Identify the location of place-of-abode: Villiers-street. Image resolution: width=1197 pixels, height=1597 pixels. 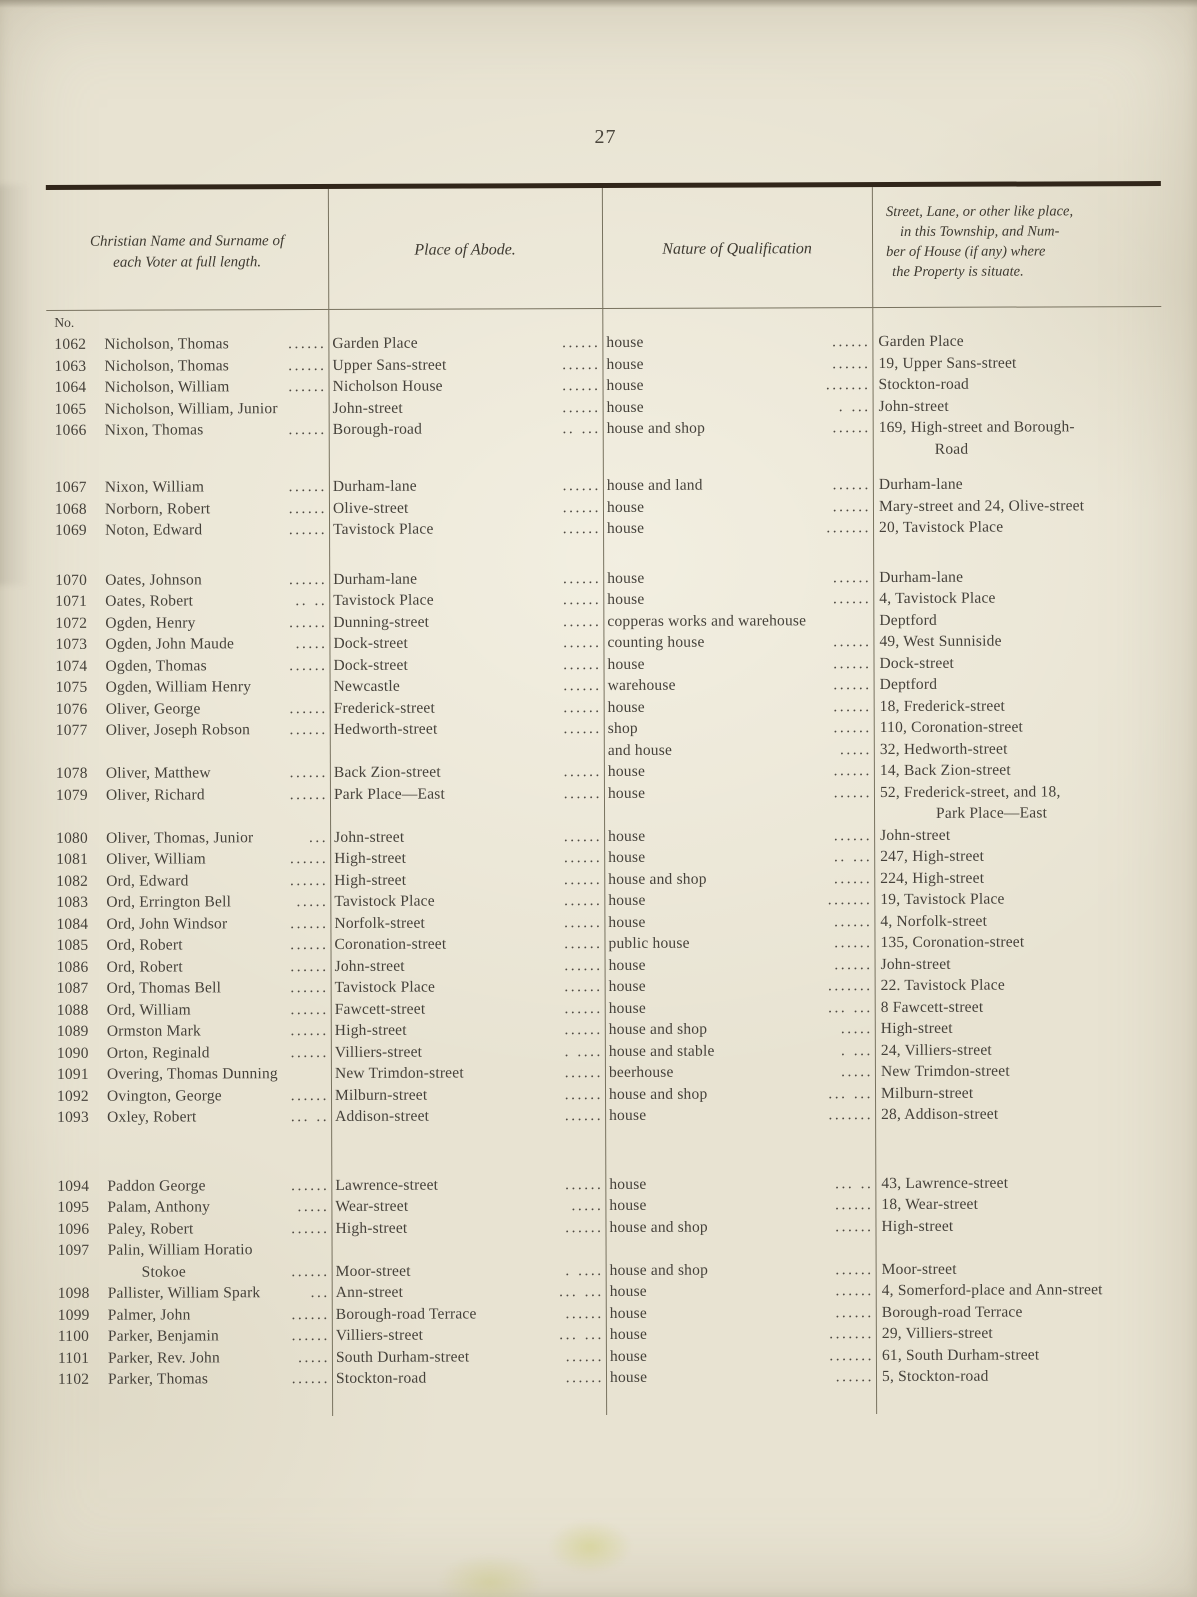
(379, 1335).